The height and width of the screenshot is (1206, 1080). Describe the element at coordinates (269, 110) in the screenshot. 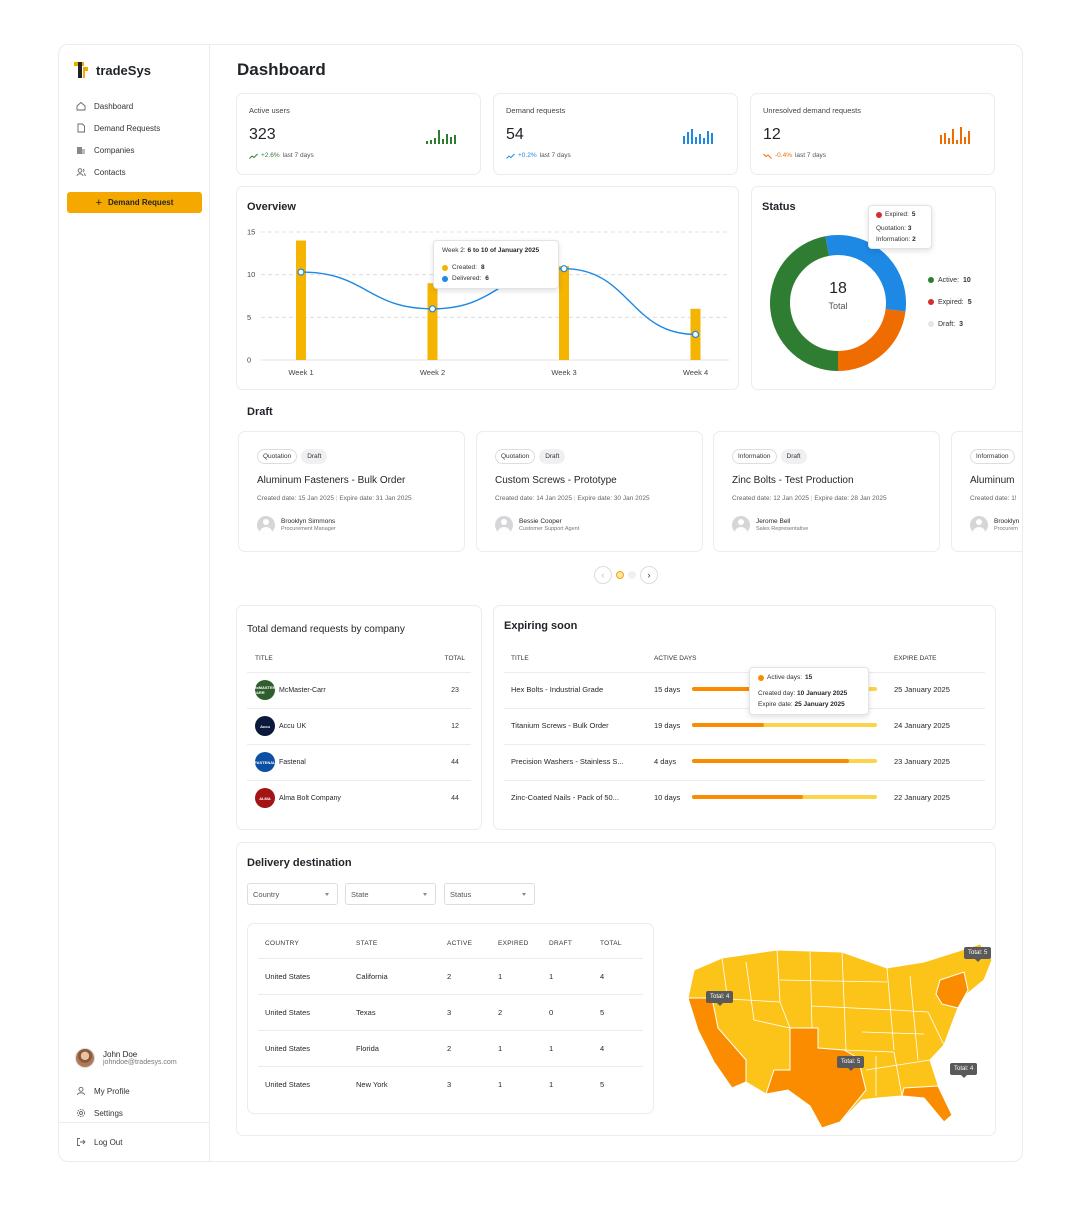

I see `kpi-label: Active users` at that location.